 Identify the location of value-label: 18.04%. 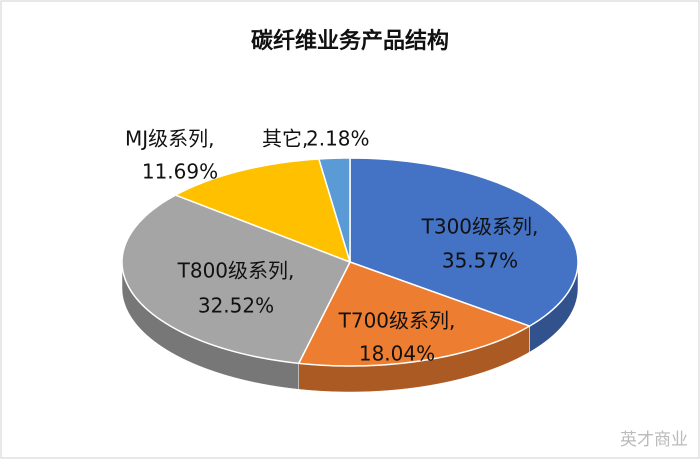
(397, 354).